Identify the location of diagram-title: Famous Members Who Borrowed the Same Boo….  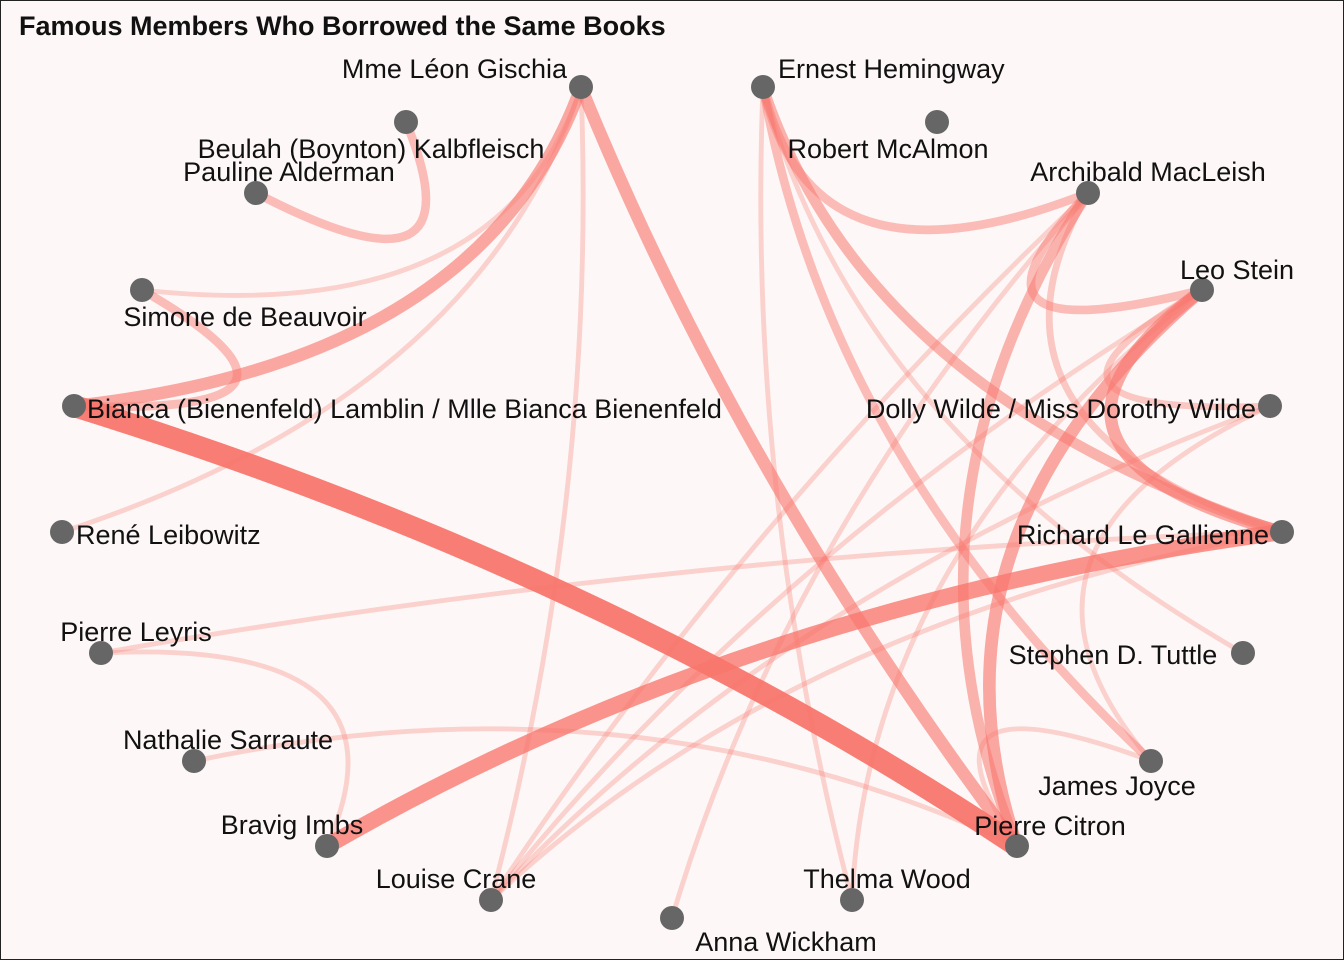
(342, 26).